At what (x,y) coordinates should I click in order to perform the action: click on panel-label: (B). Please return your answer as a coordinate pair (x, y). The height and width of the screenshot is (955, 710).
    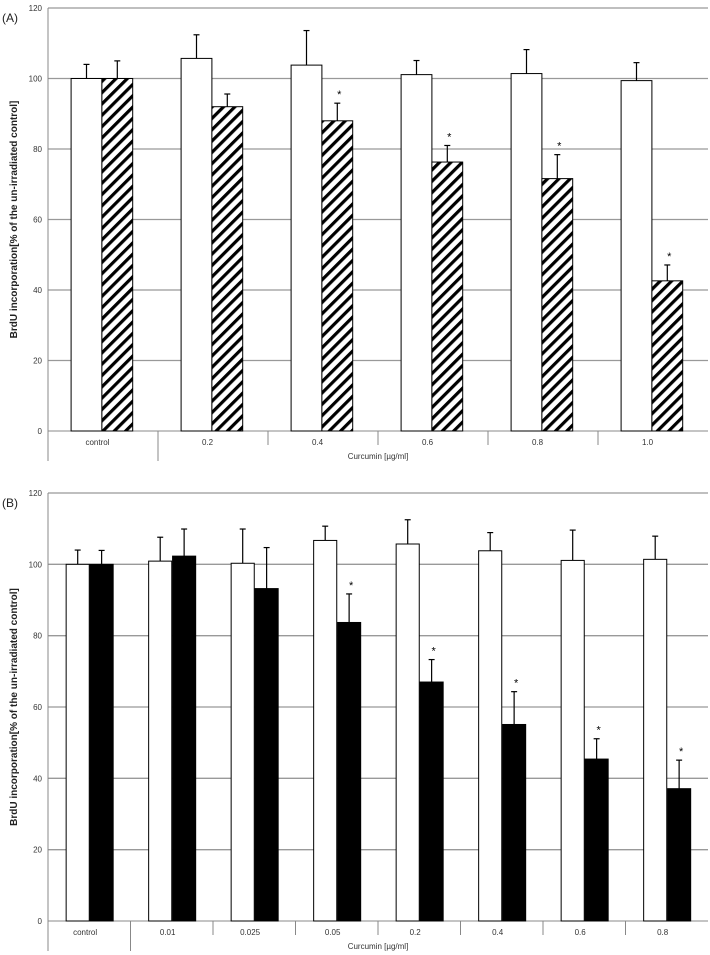
    Looking at the image, I should click on (10, 503).